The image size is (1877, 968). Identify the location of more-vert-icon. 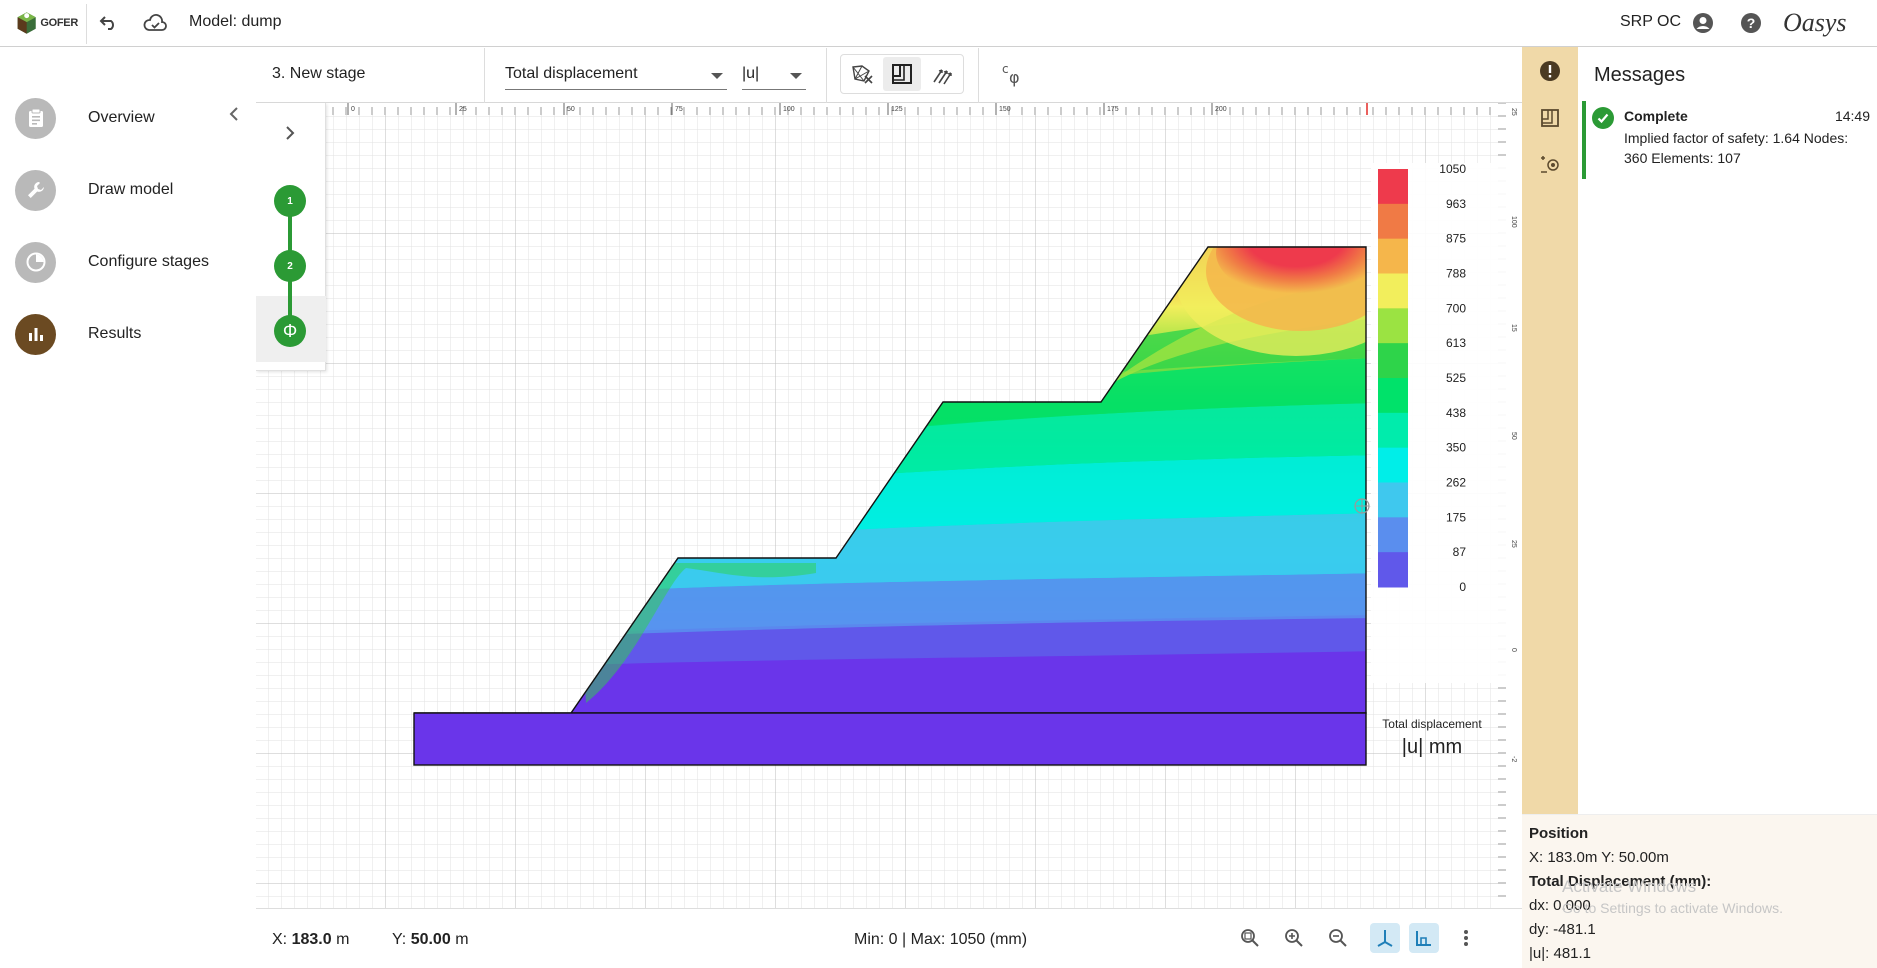
(1466, 938).